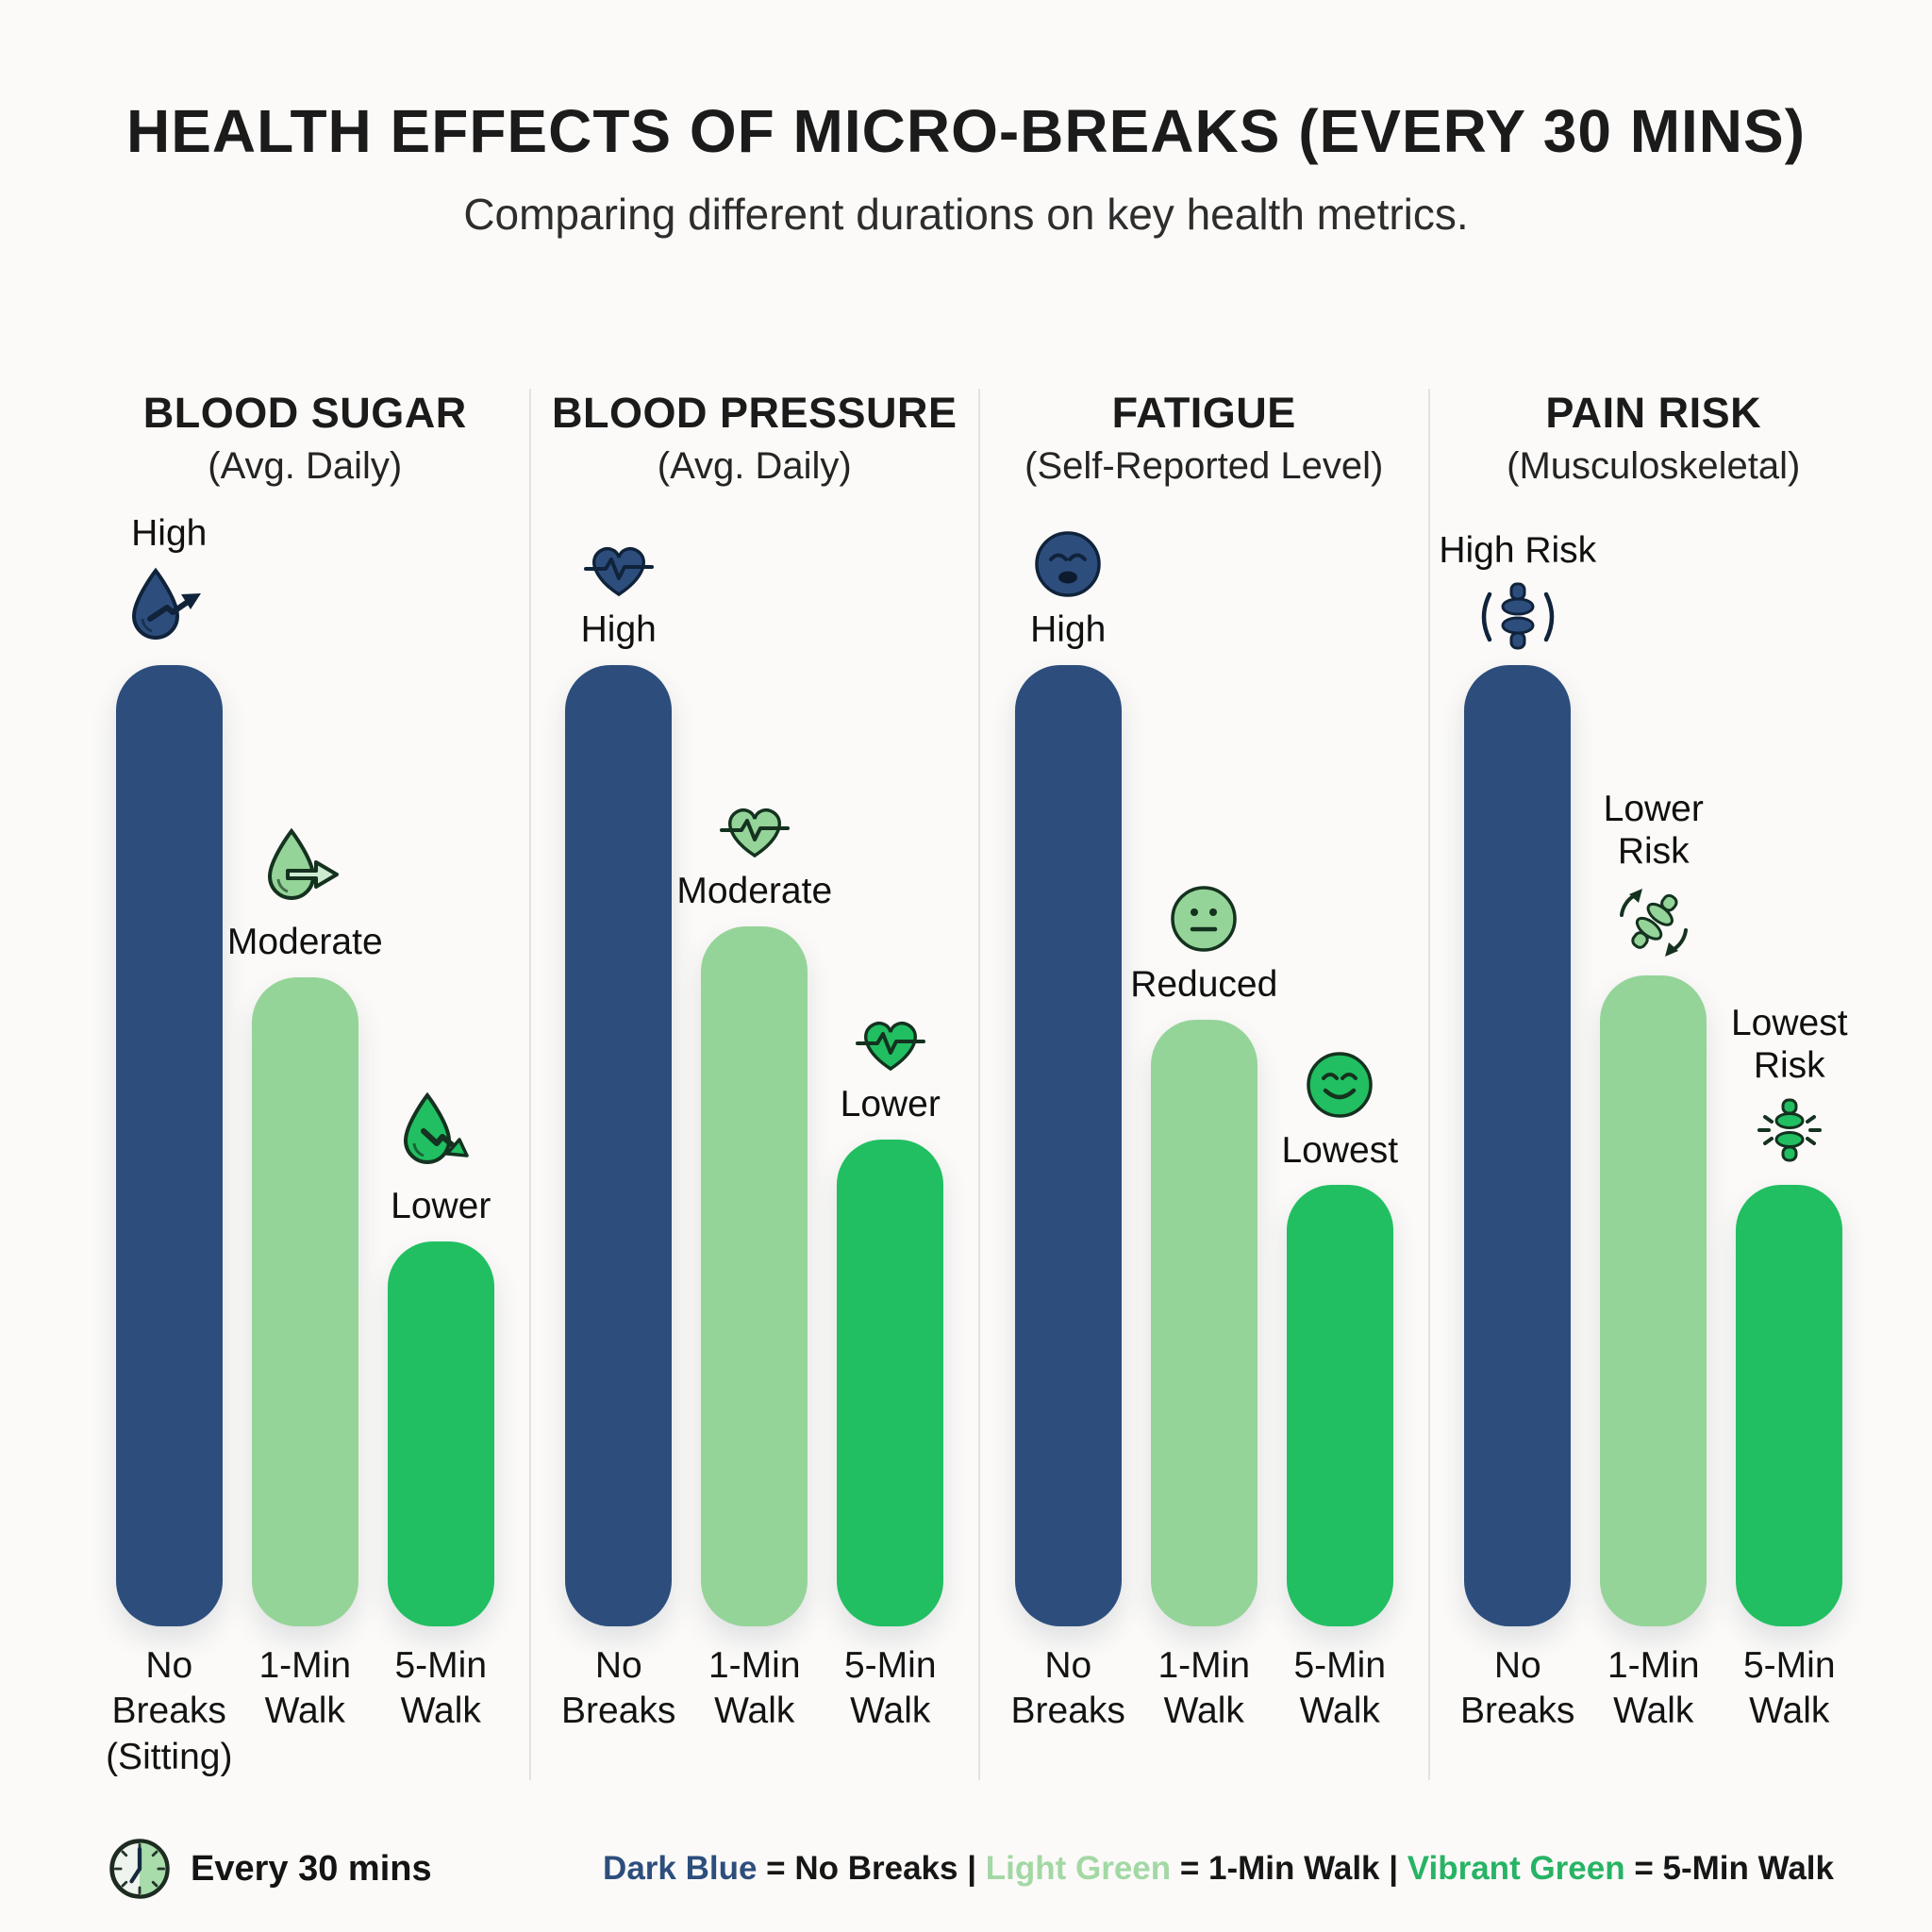 The width and height of the screenshot is (1932, 1932). Describe the element at coordinates (312, 1868) in the screenshot. I see `frequency-label: Every 30 mins` at that location.